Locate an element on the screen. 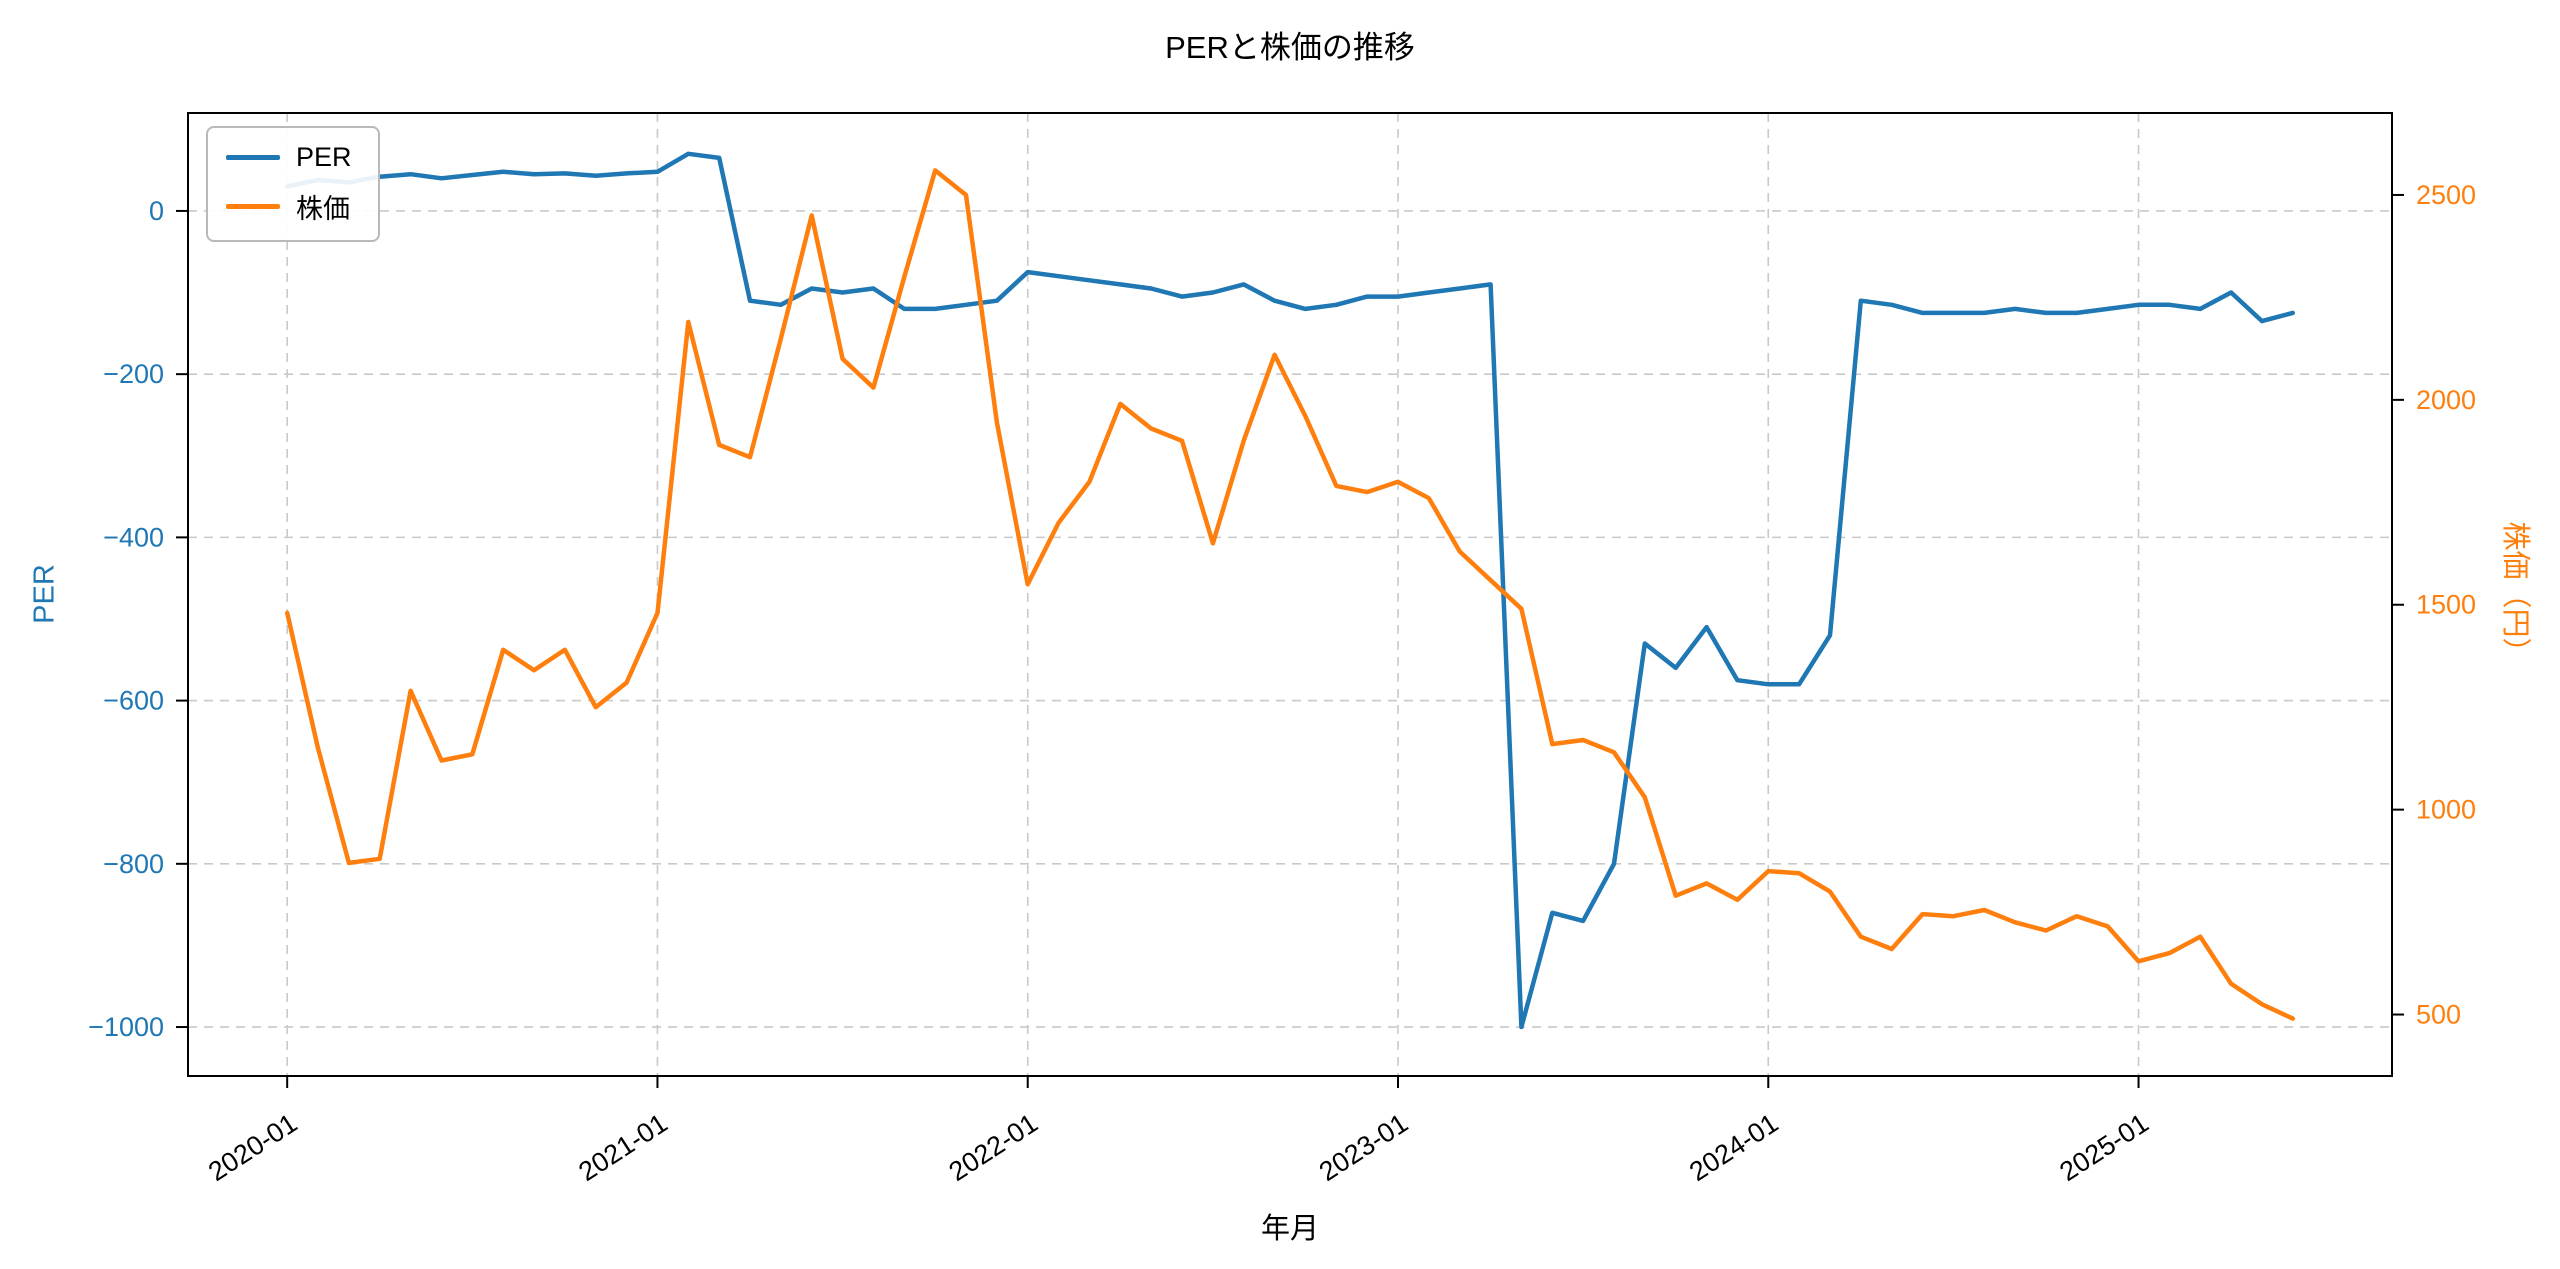  x-tick-label: 2022-01 is located at coordinates (993, 1147).